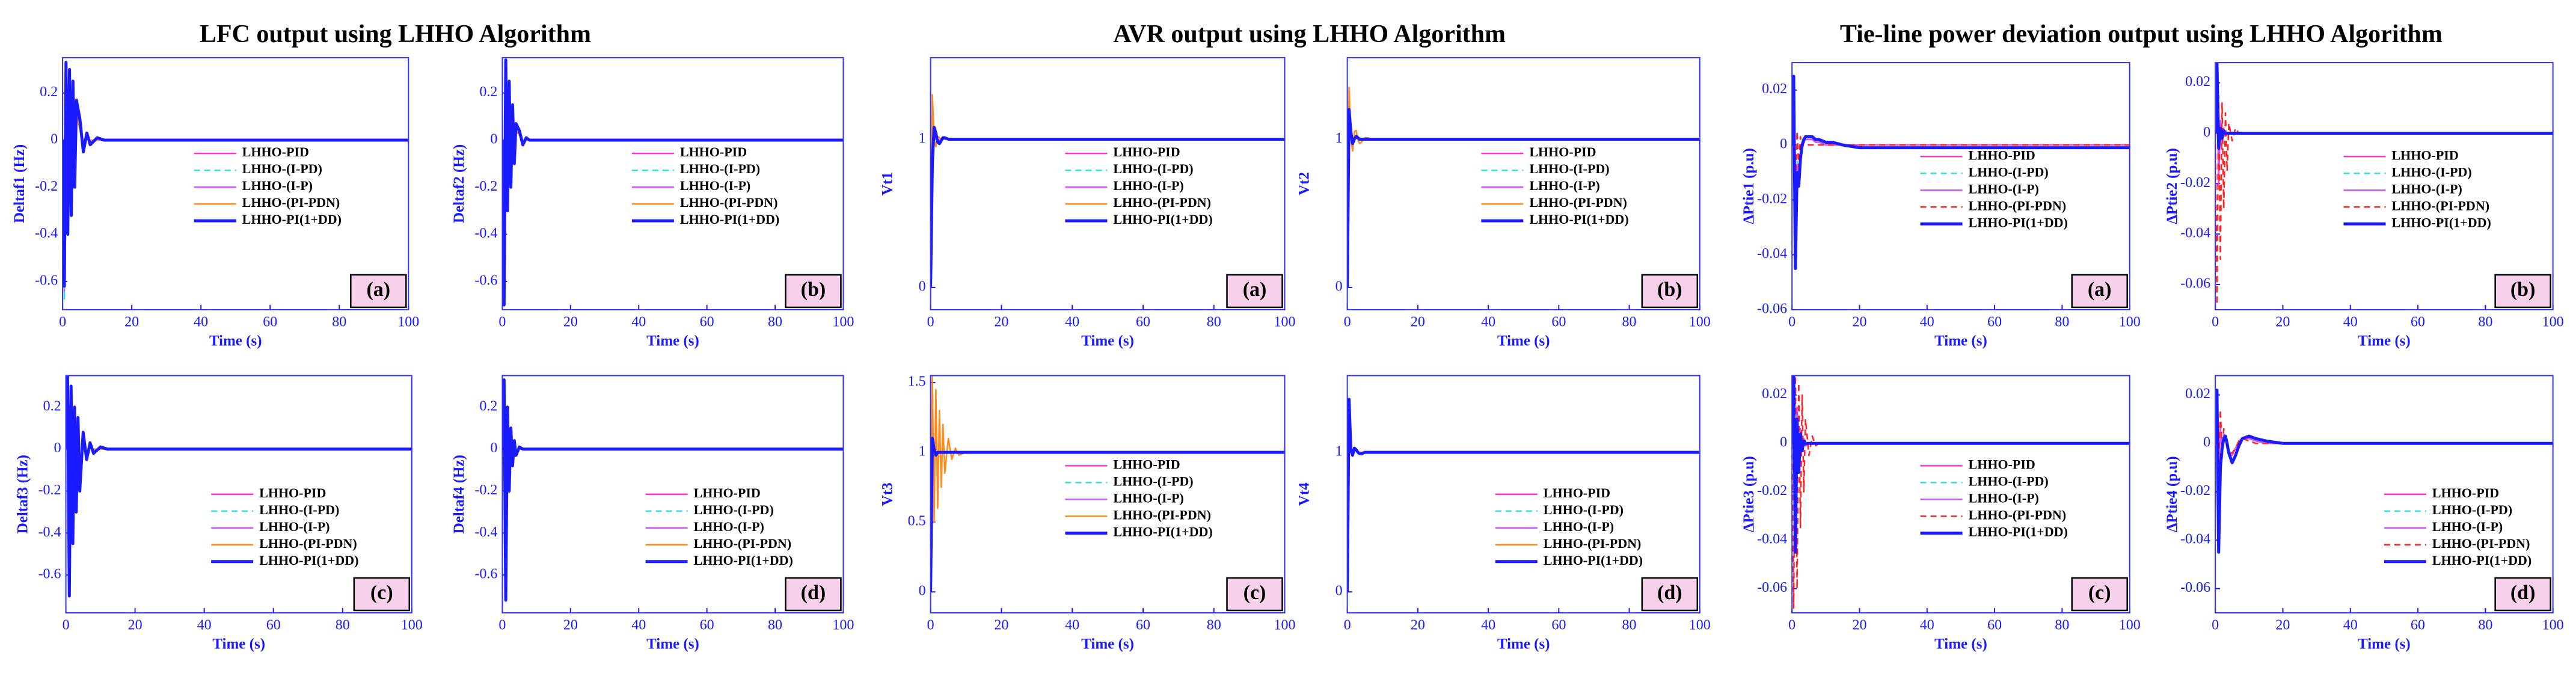 Image resolution: width=2576 pixels, height=676 pixels. I want to click on panel-label: (d), so click(1669, 593).